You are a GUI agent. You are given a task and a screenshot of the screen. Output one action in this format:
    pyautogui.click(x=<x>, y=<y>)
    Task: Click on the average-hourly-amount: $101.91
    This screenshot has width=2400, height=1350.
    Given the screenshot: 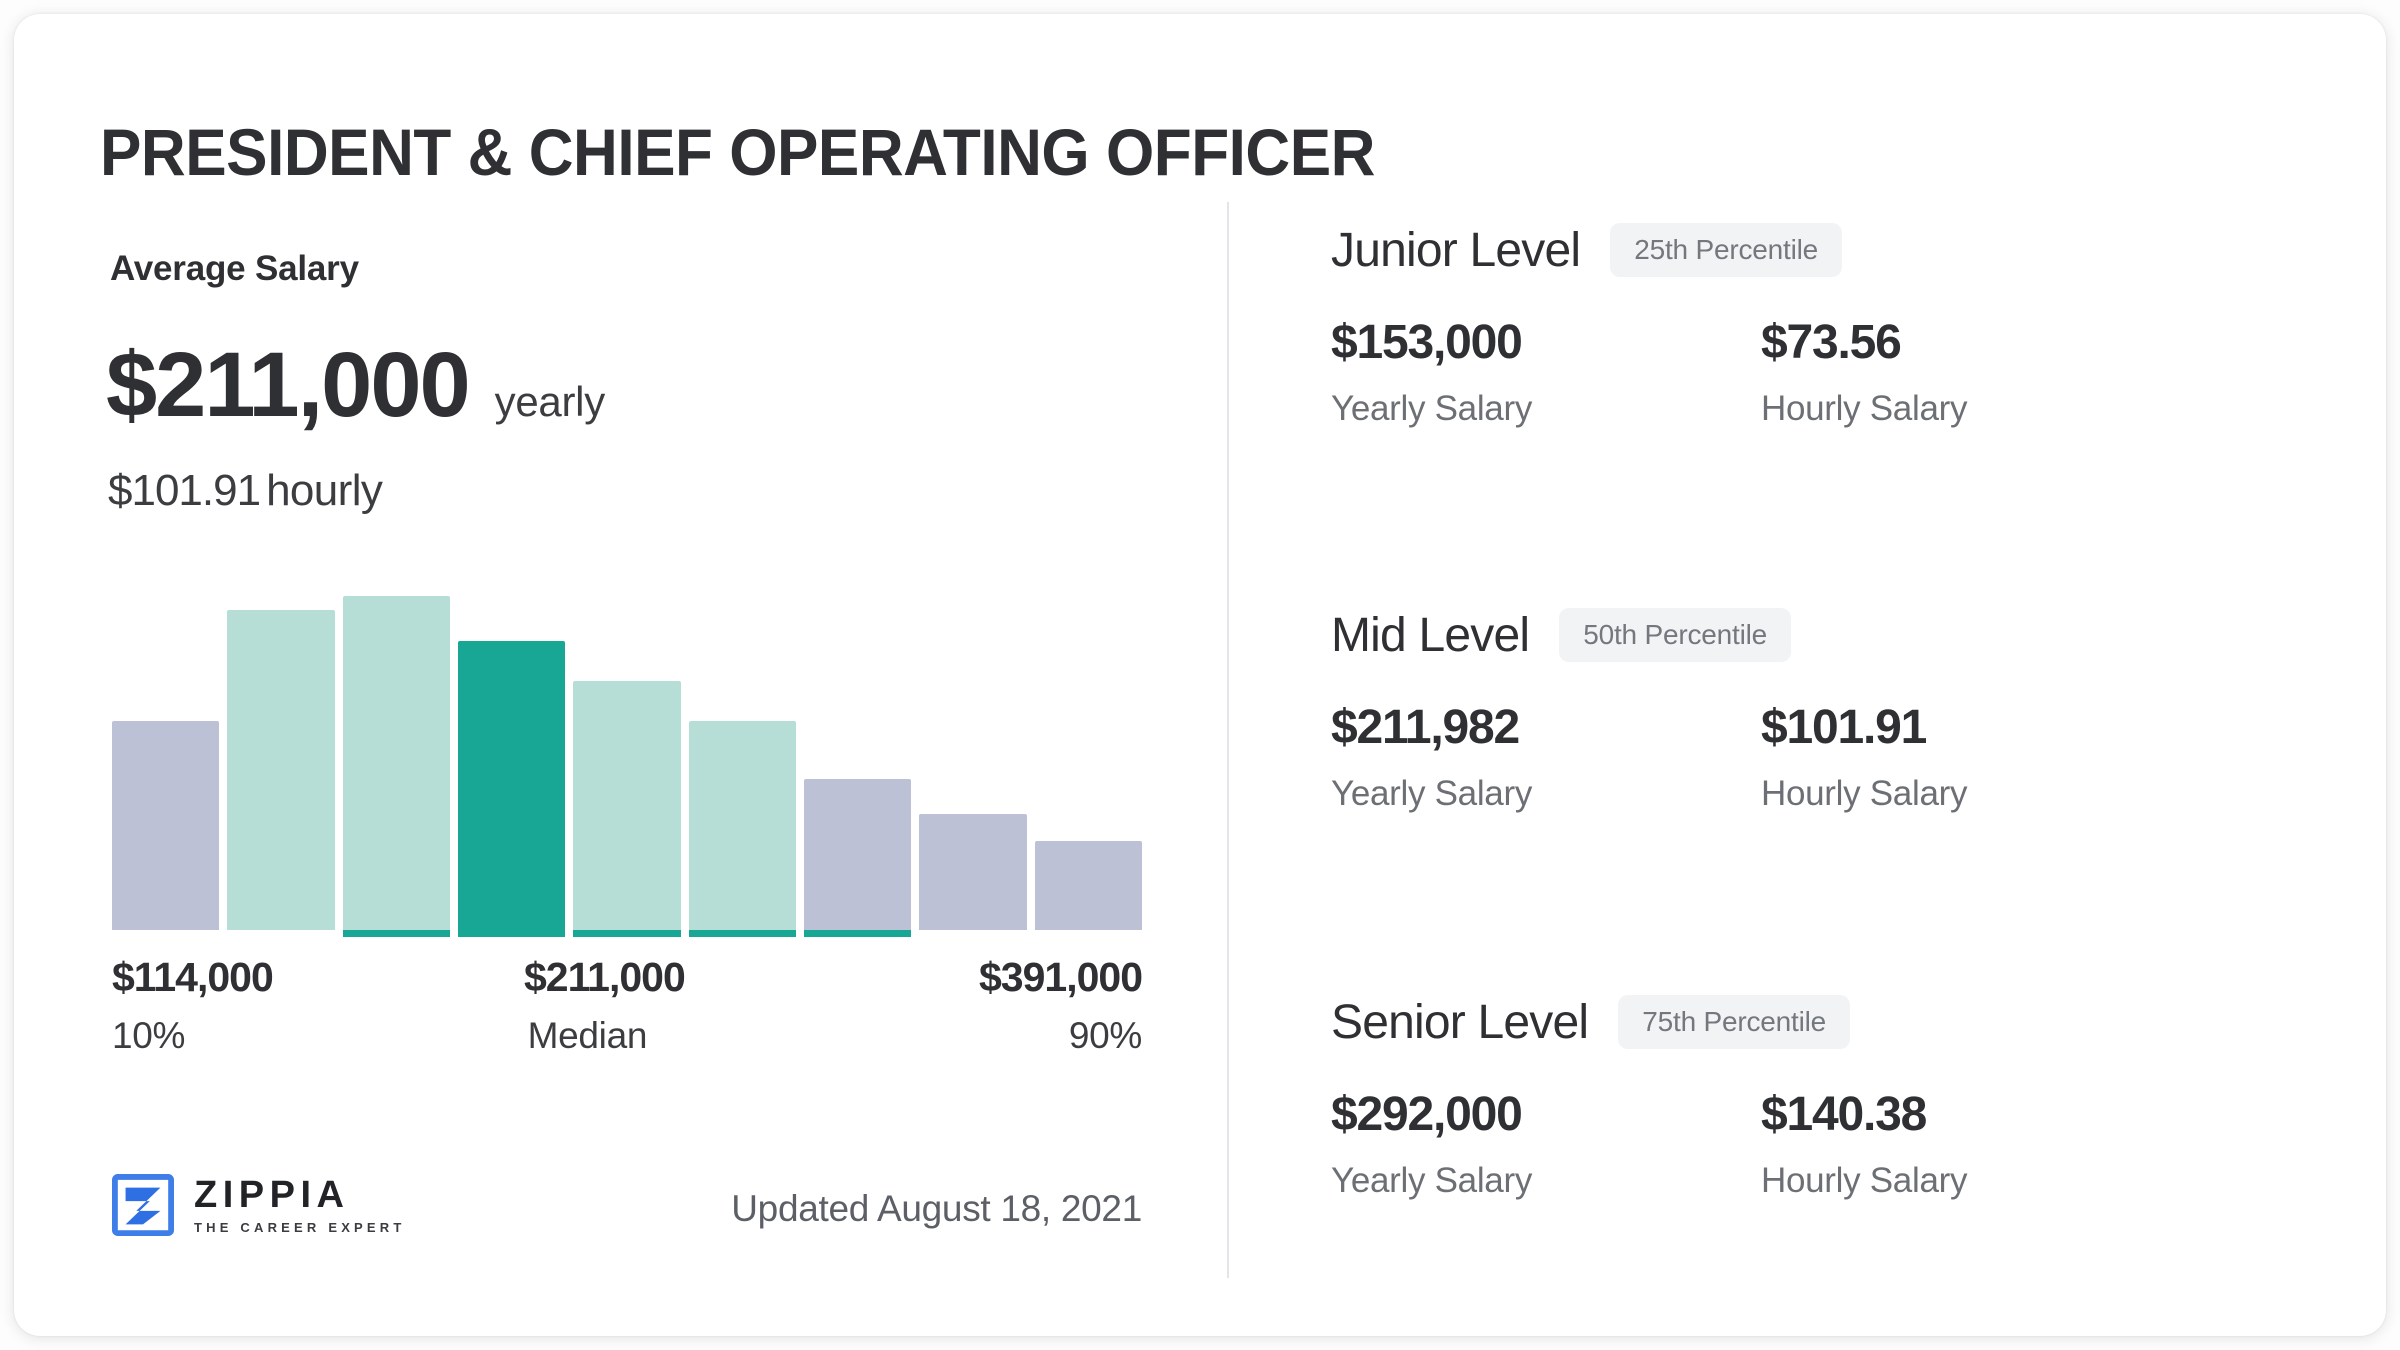 What is the action you would take?
    pyautogui.click(x=184, y=490)
    